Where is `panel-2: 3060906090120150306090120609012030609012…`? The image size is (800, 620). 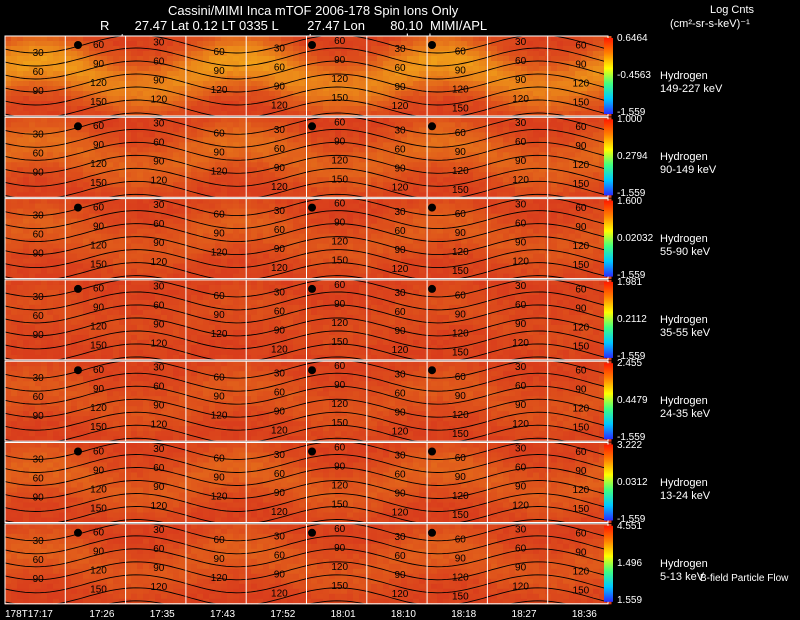
panel-2: 3060906090120150306090120609012030609012… is located at coordinates (309, 164).